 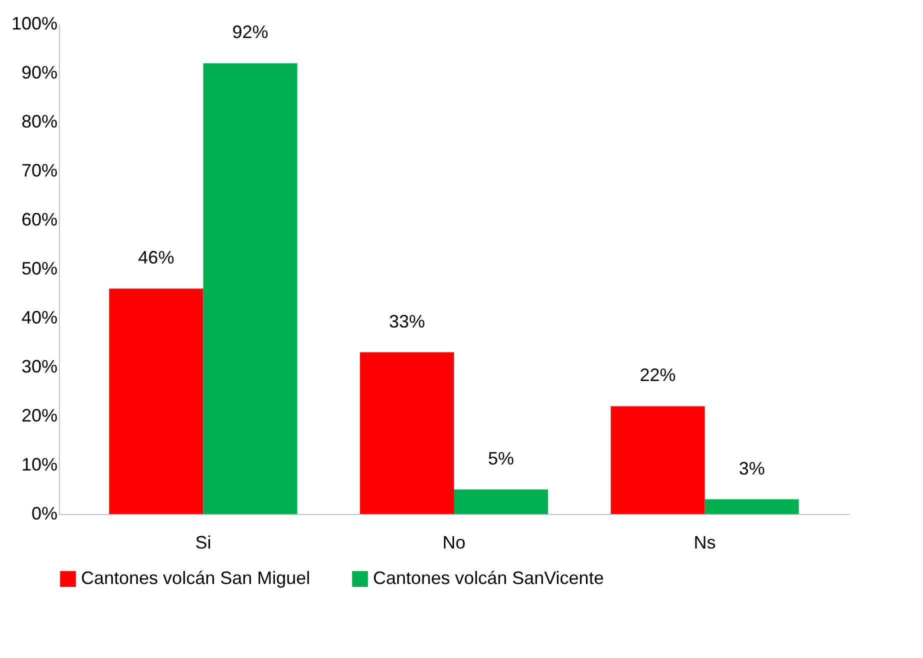 What do you see at coordinates (658, 375) in the screenshot?
I see `data-label: 22%` at bounding box center [658, 375].